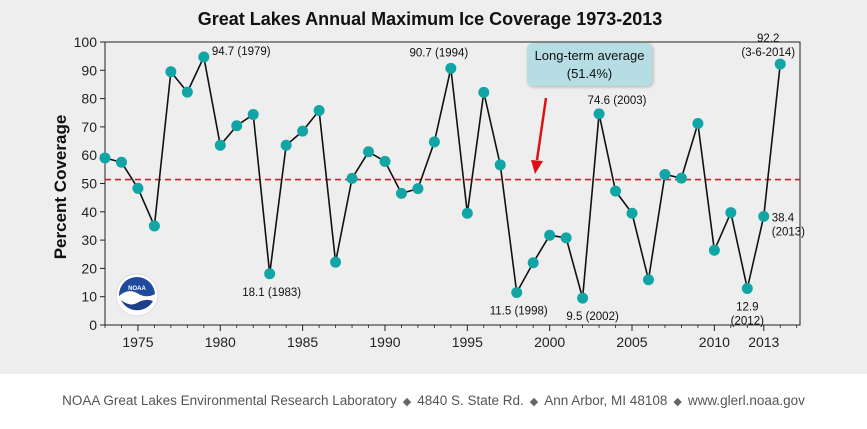 Image resolution: width=867 pixels, height=429 pixels. Describe the element at coordinates (384, 342) in the screenshot. I see `x-tick-label: 1990` at that location.